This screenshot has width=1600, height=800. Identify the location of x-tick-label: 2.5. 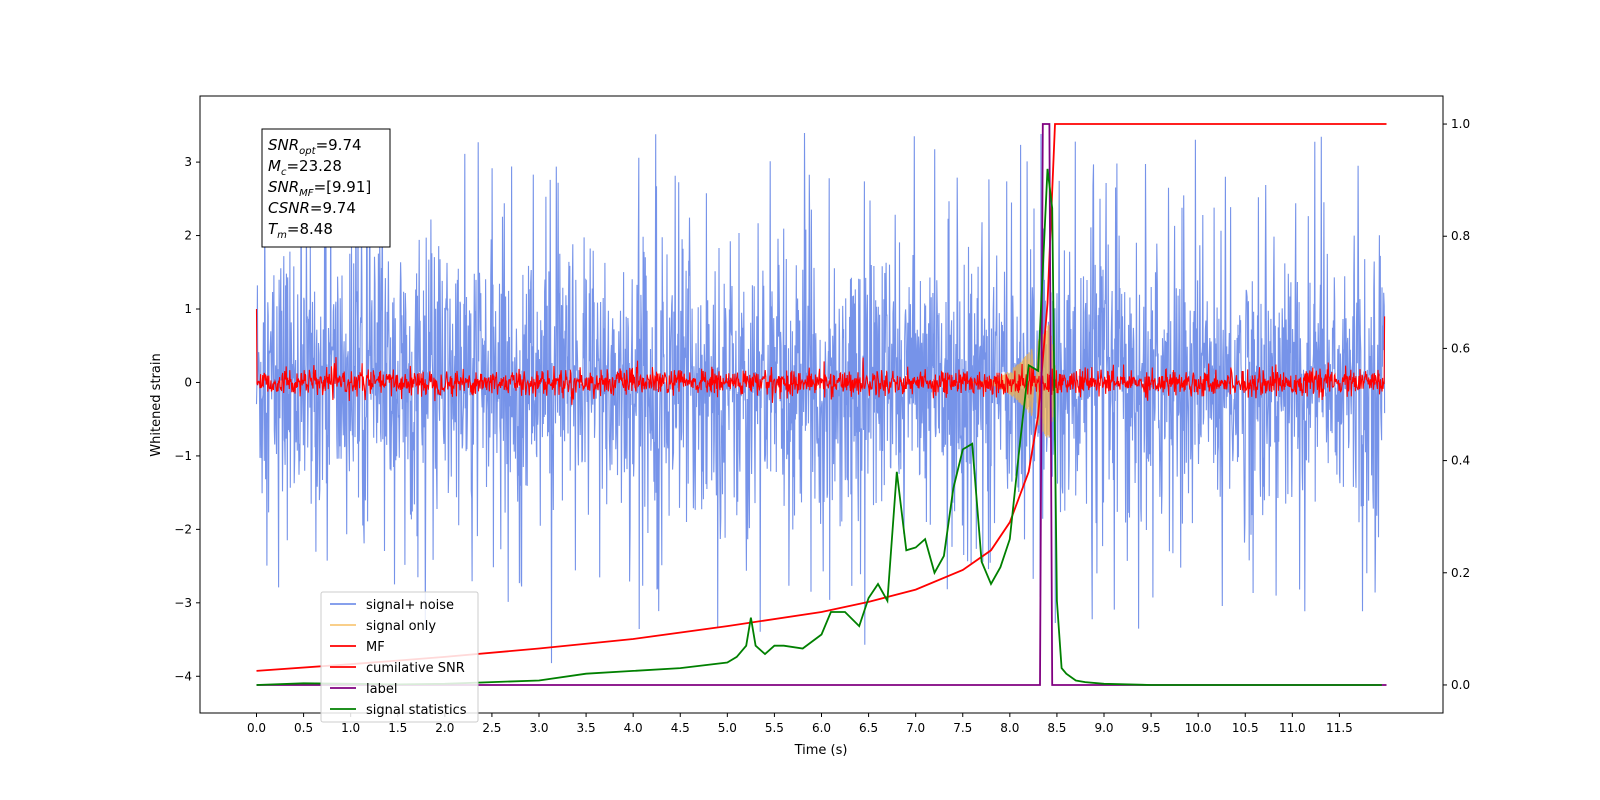
(491, 728).